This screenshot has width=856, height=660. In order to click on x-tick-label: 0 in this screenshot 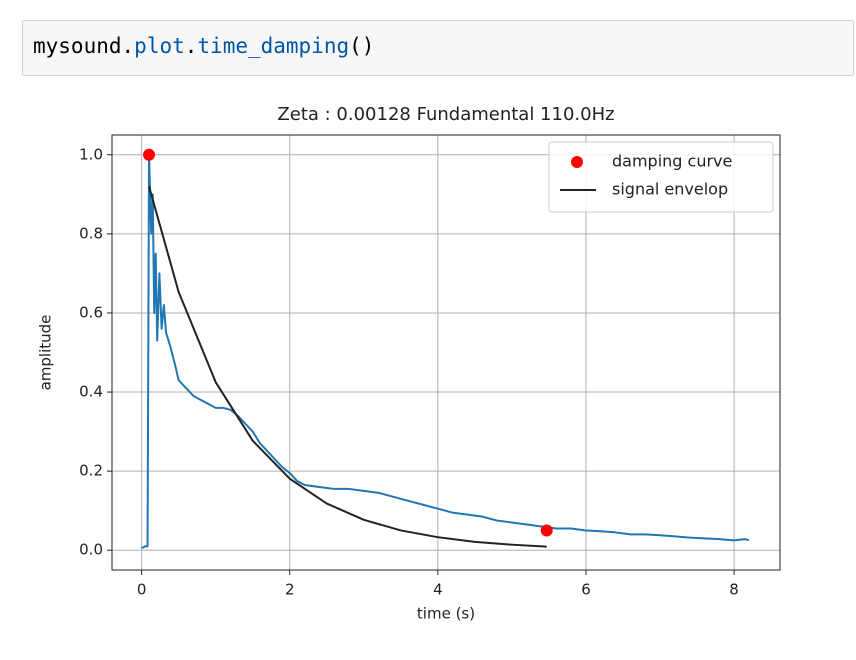, I will do `click(142, 590)`.